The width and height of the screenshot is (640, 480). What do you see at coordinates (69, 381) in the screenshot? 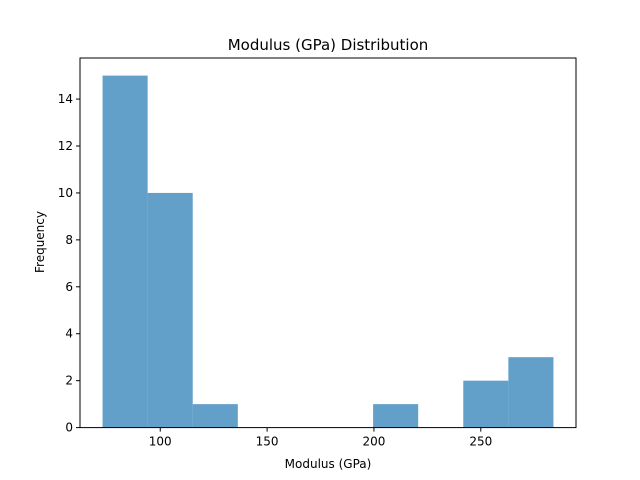
I see `y-tick-label: 2` at bounding box center [69, 381].